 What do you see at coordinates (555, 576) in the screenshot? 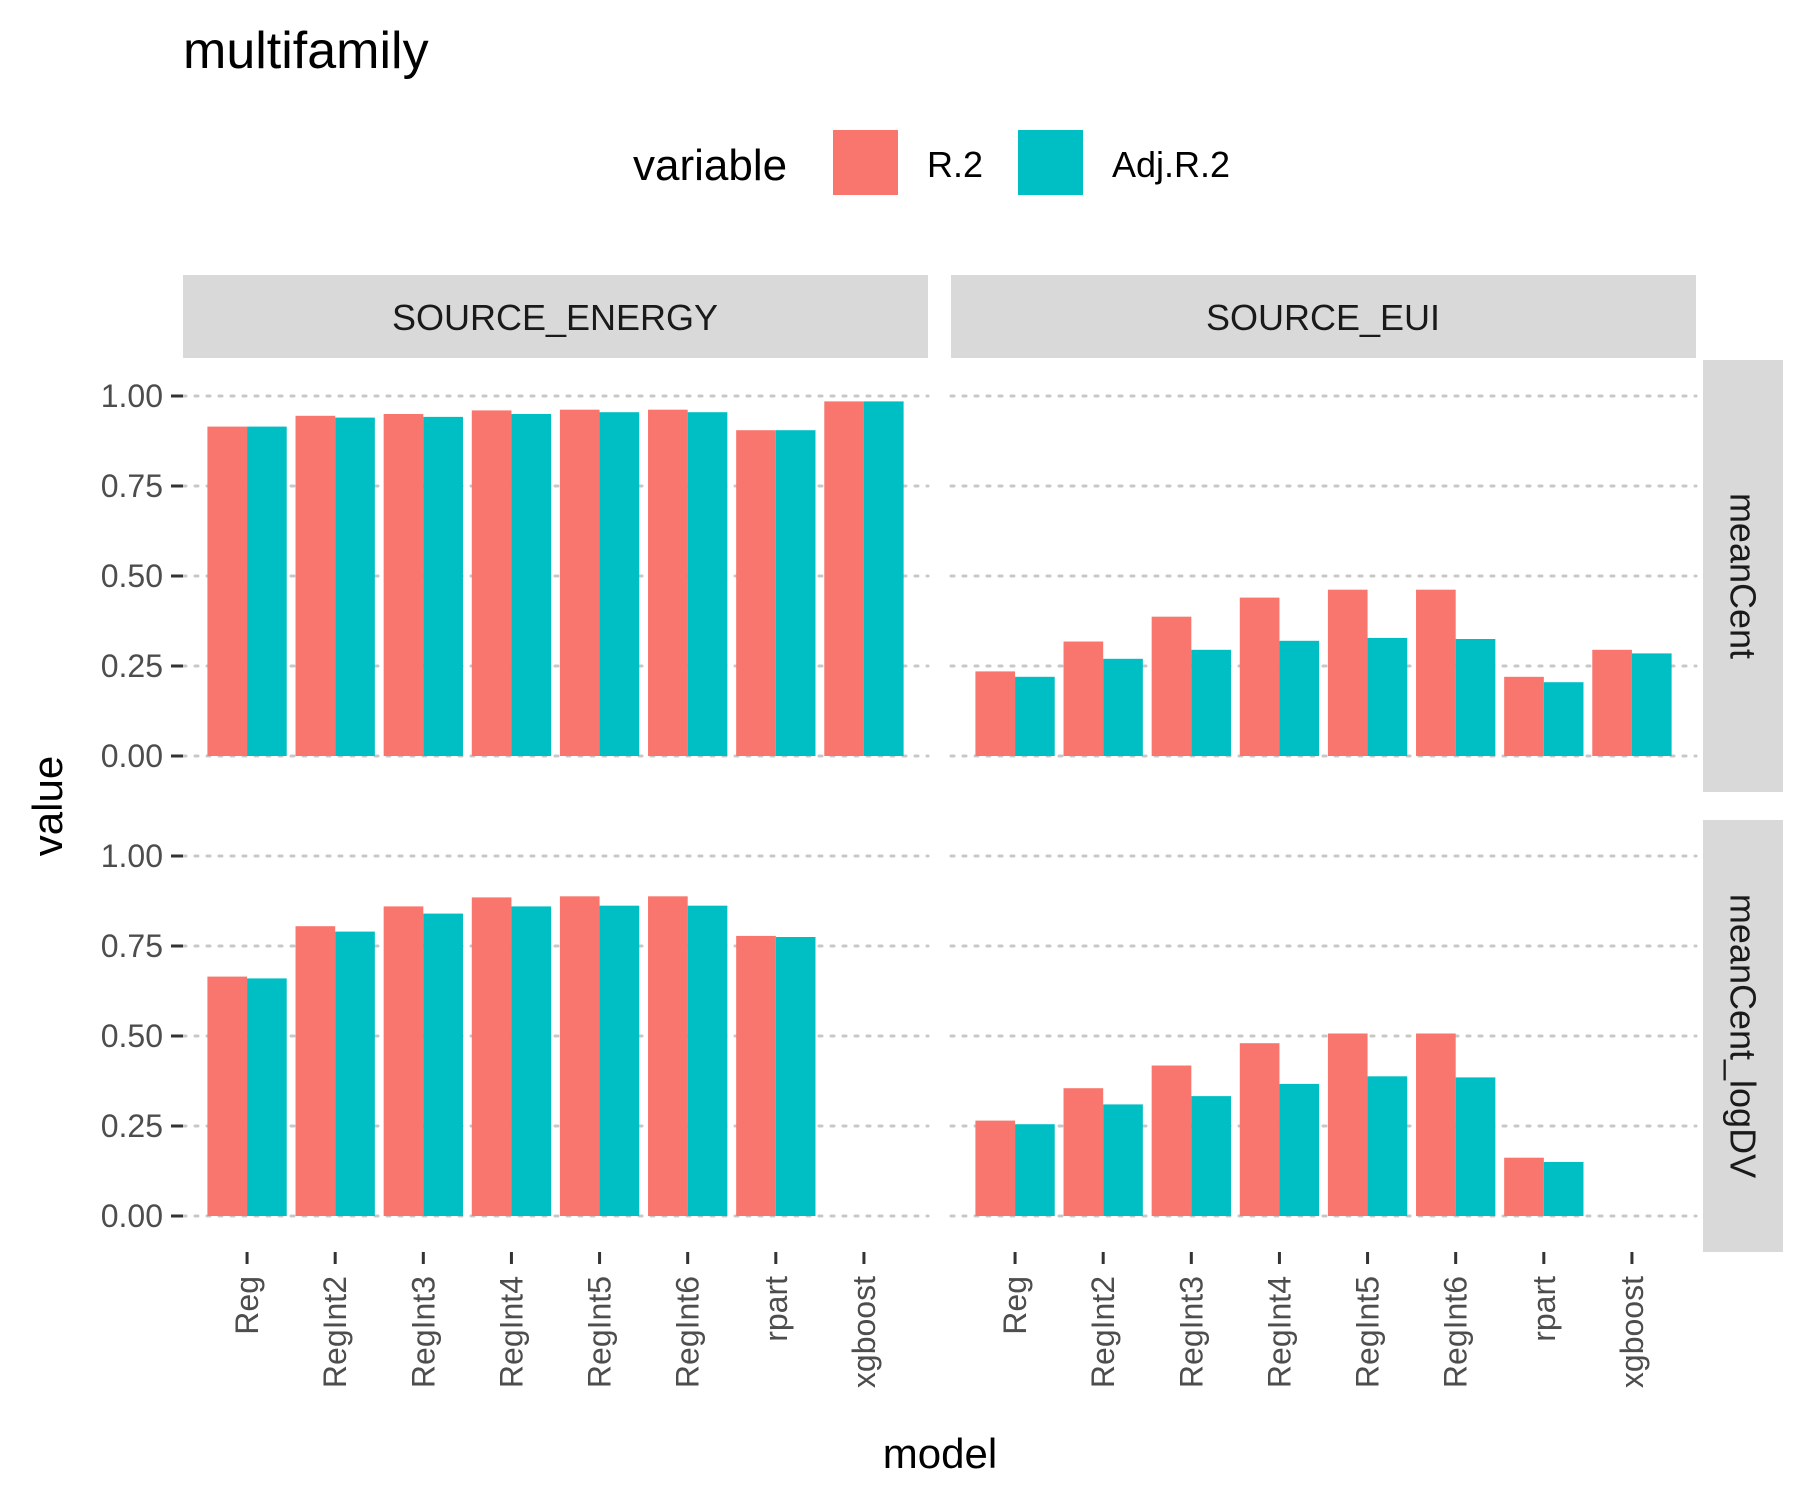
I see `panel-source_energy-meancent` at bounding box center [555, 576].